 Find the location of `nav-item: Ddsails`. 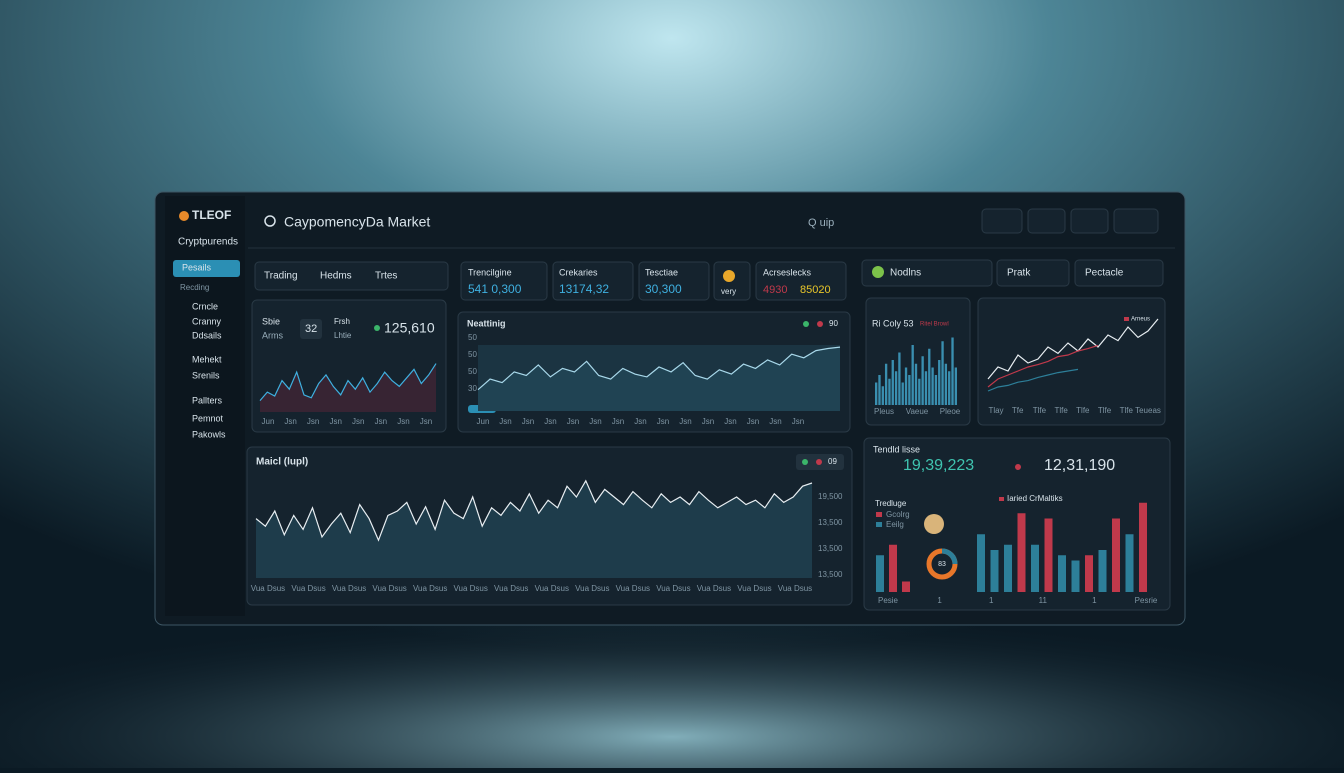

nav-item: Ddsails is located at coordinates (207, 335).